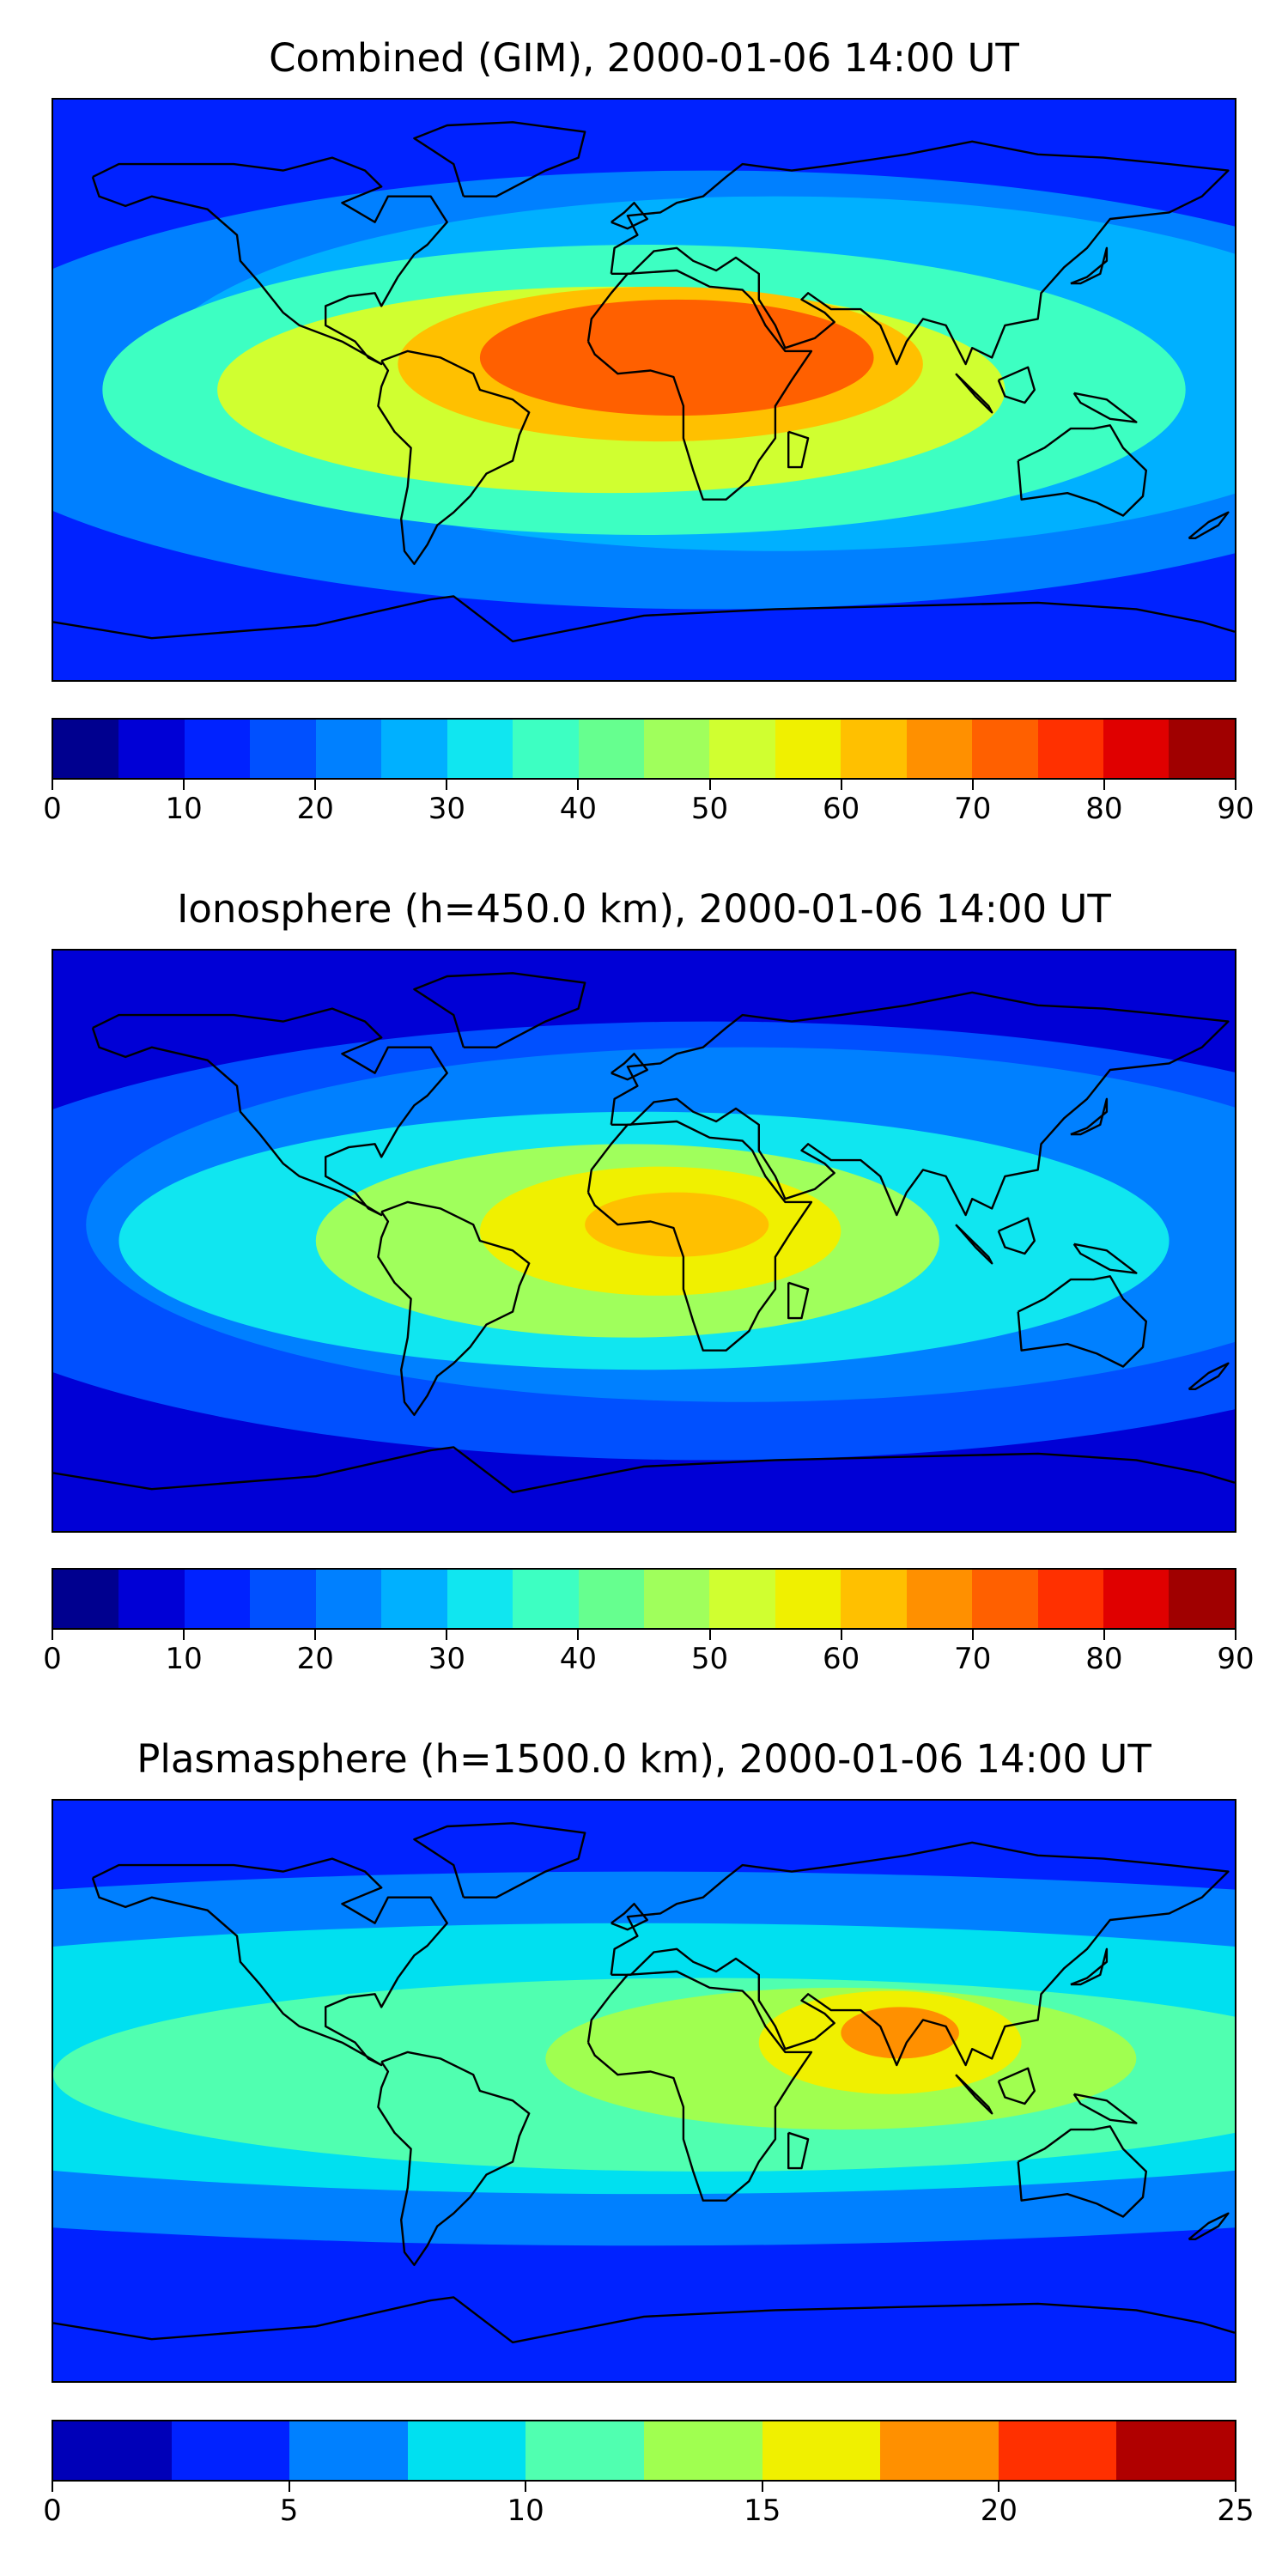 The width and height of the screenshot is (1288, 2576). Describe the element at coordinates (446, 809) in the screenshot. I see `colorbar-tick-label: 30` at that location.